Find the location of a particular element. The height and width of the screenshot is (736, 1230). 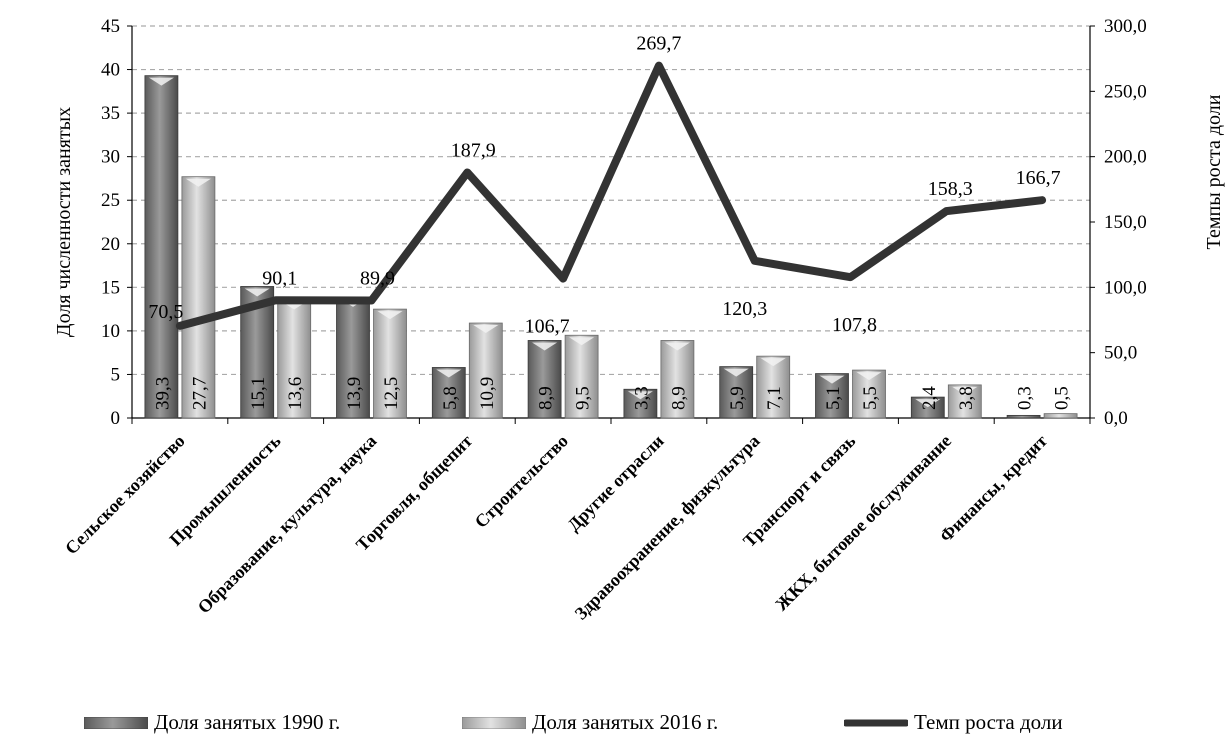

legend-item-2016: Доля занятых 2016 г. is located at coordinates (642, 722).